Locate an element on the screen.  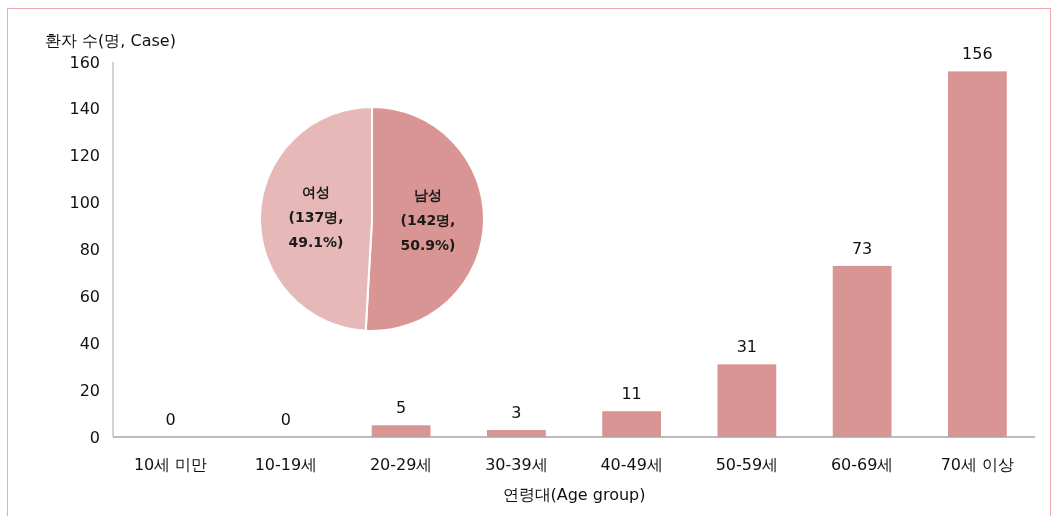
x-tick-label: 30-39세 is located at coordinates (516, 464).